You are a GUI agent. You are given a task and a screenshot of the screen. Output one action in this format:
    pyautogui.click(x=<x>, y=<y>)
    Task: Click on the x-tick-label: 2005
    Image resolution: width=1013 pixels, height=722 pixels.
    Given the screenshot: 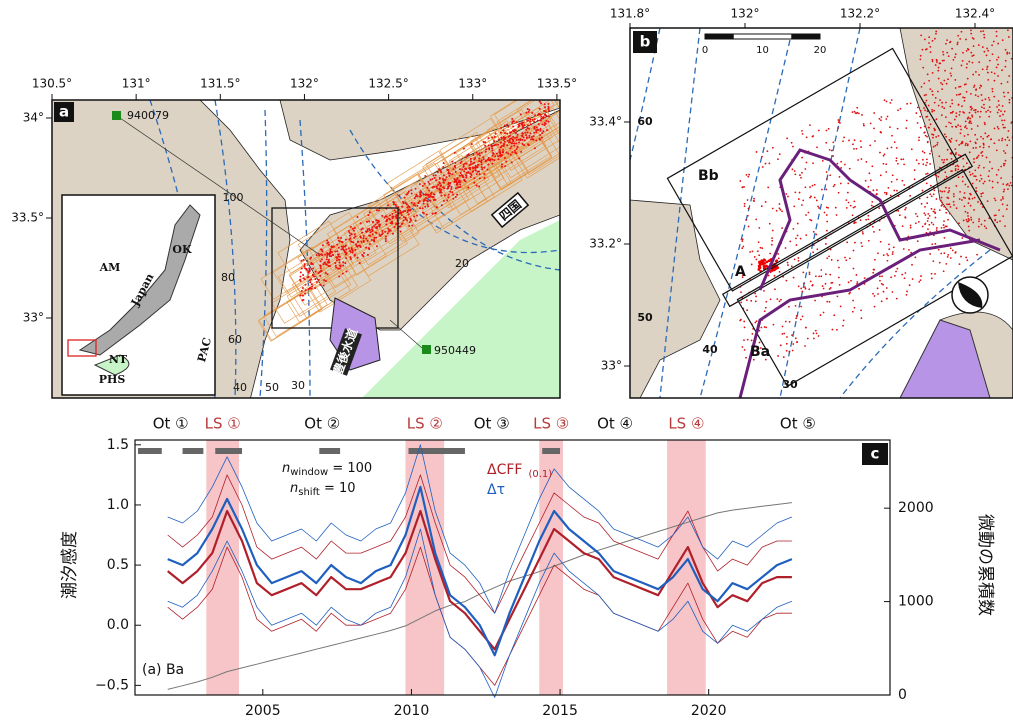 What is the action you would take?
    pyautogui.click(x=263, y=711)
    